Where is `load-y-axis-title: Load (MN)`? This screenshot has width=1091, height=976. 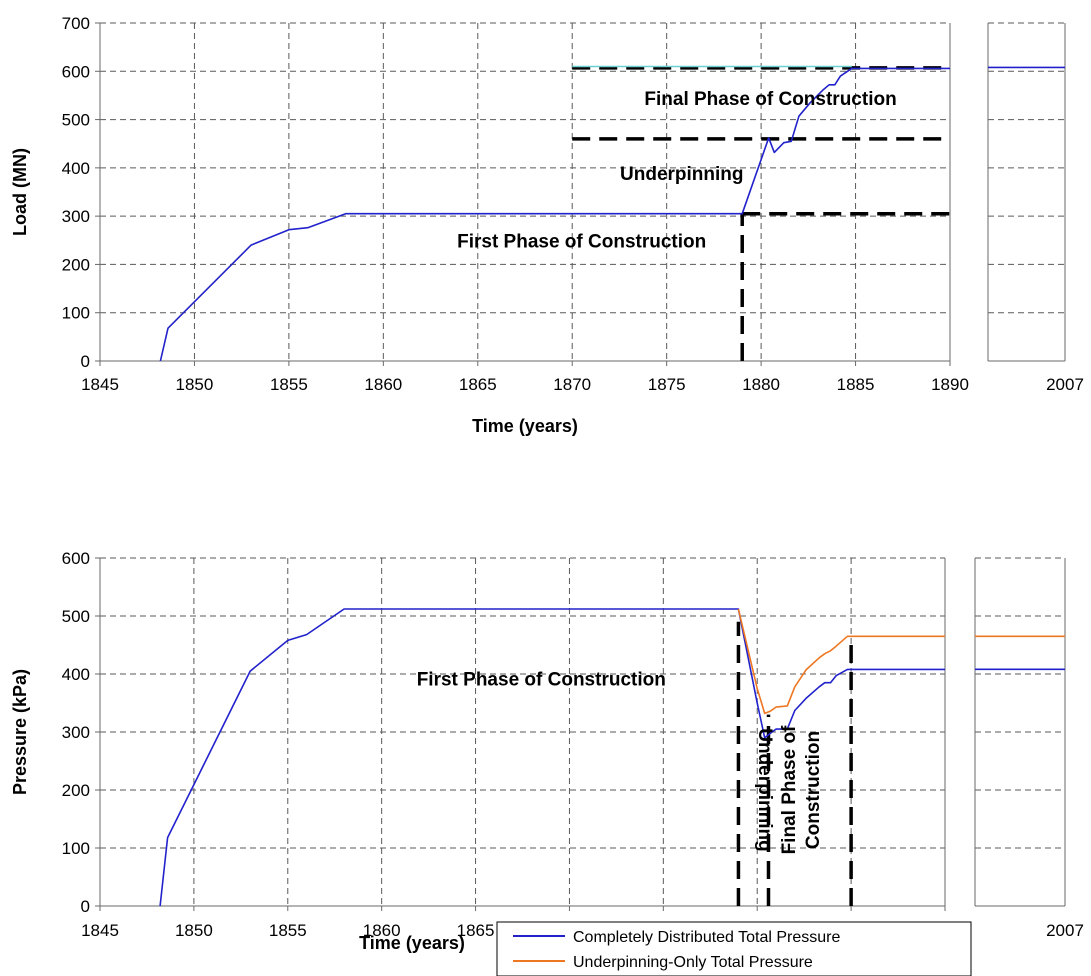 load-y-axis-title: Load (MN) is located at coordinates (20, 192).